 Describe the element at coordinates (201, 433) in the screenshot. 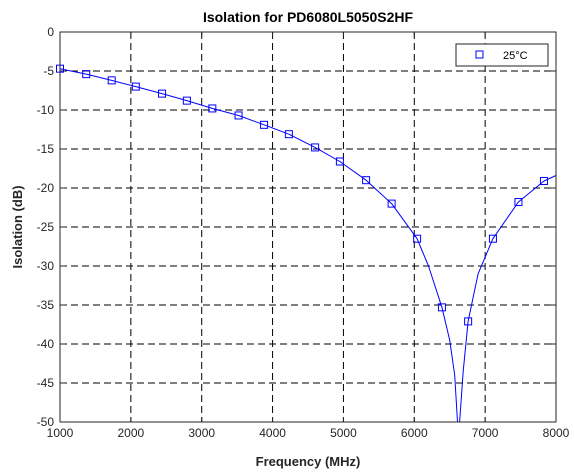

I see `x-tick-label: 3000` at that location.